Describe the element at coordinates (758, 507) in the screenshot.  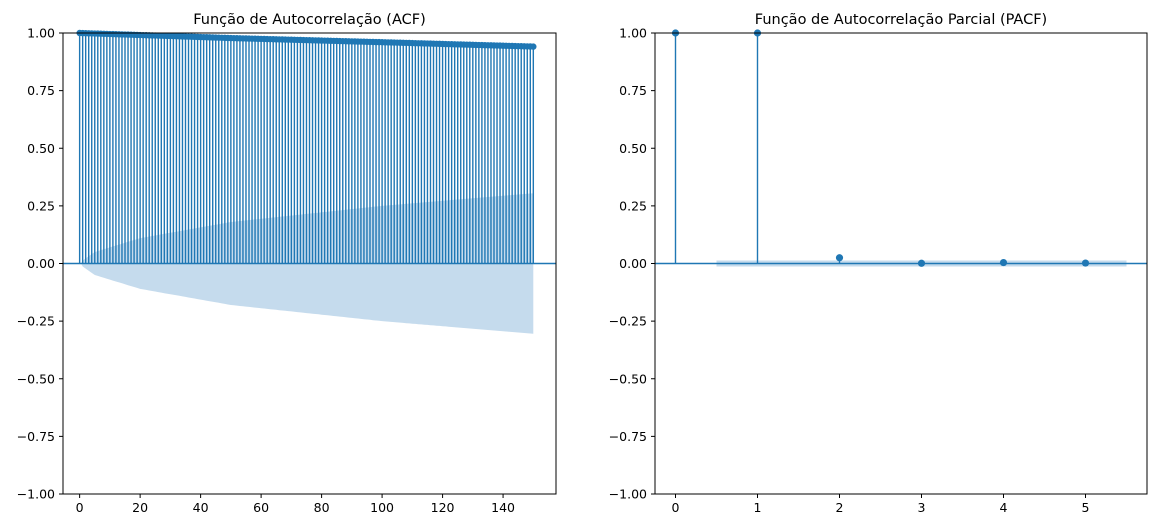
I see `x-tick-label: 1` at that location.